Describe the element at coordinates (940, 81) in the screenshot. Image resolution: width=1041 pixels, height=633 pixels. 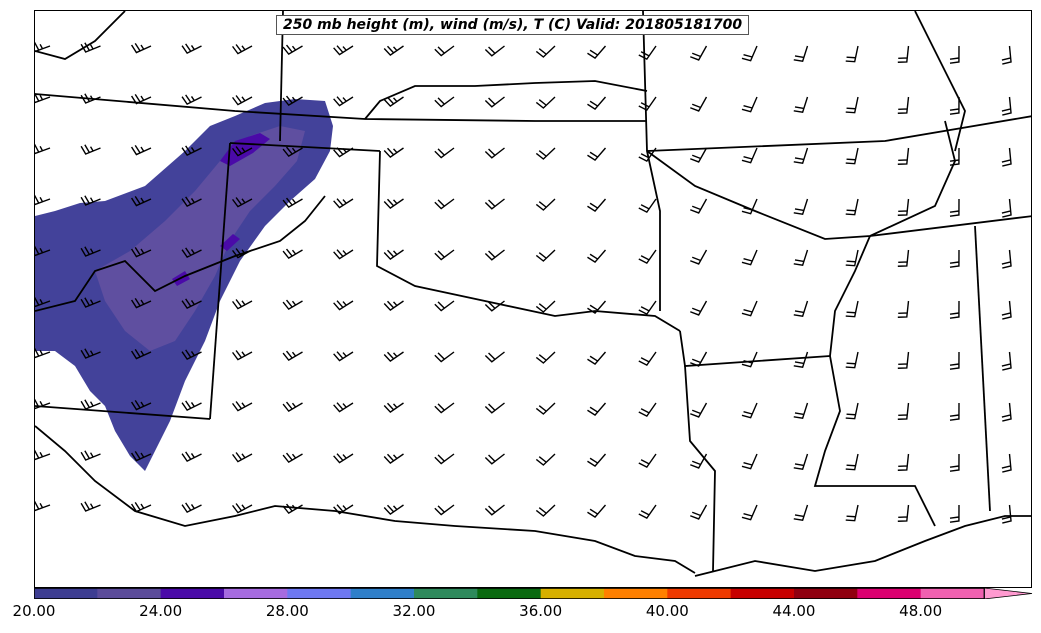
I see `boundary-mn-river` at that location.